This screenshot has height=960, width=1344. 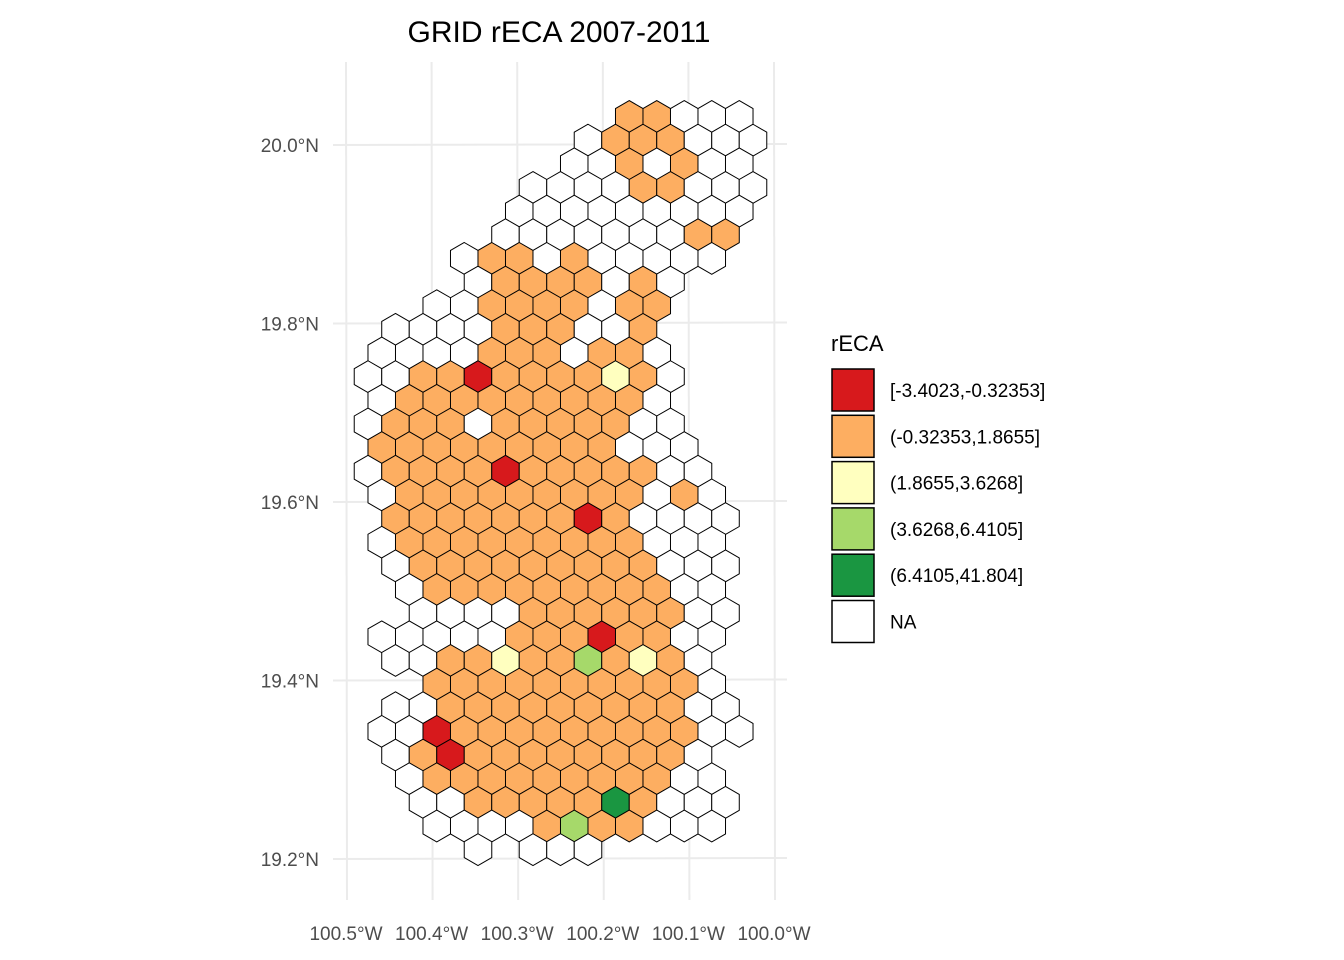 What do you see at coordinates (965, 437) in the screenshot?
I see `legend-label-bin-2: (-0.32353,1.8655]` at bounding box center [965, 437].